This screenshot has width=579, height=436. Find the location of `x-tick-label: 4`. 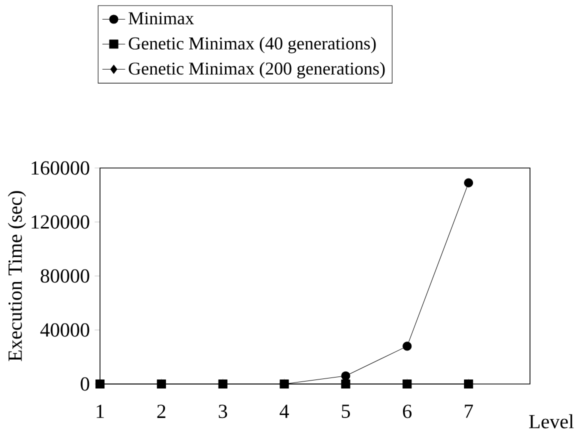

x-tick-label: 4 is located at coordinates (284, 411).